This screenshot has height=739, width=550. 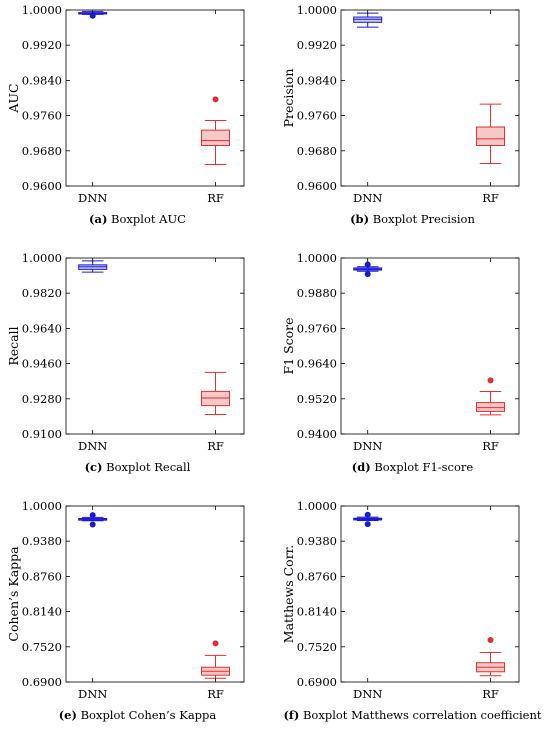 I want to click on caption-f1: (d) Boxplot F1-score, so click(x=412, y=467).